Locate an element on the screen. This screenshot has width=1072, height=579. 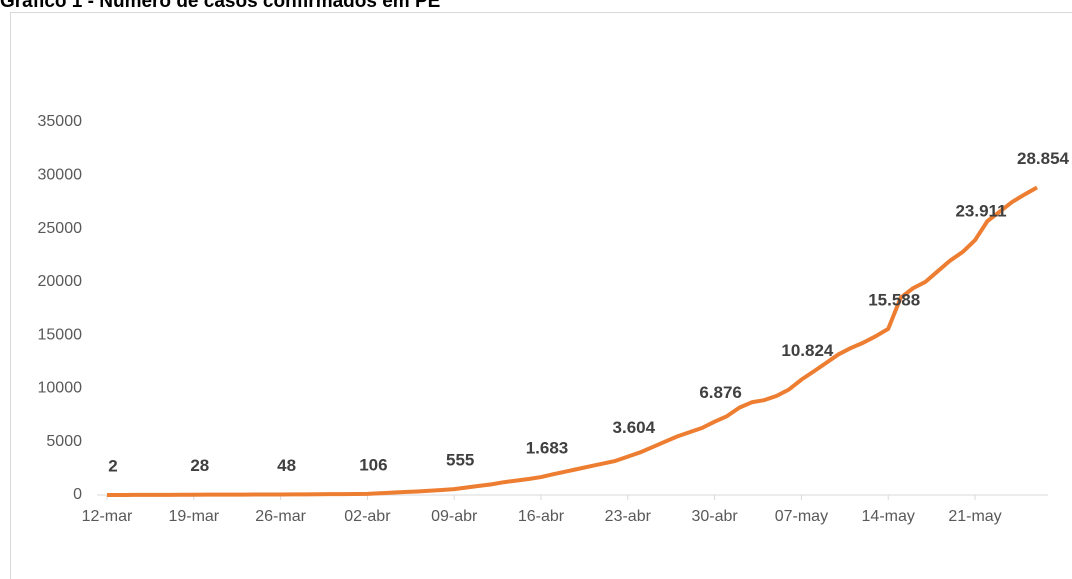
data-label: 23.911 is located at coordinates (980, 211).